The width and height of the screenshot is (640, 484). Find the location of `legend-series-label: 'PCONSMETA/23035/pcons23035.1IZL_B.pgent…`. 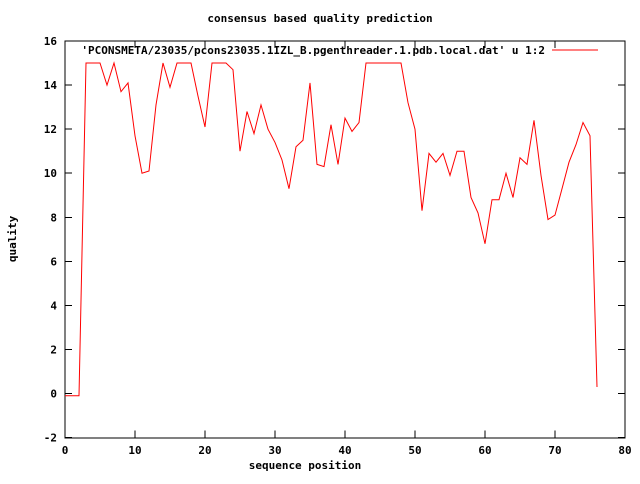

legend-series-label: 'PCONSMETA/23035/pcons23035.1IZL_B.pgent… is located at coordinates (313, 50).